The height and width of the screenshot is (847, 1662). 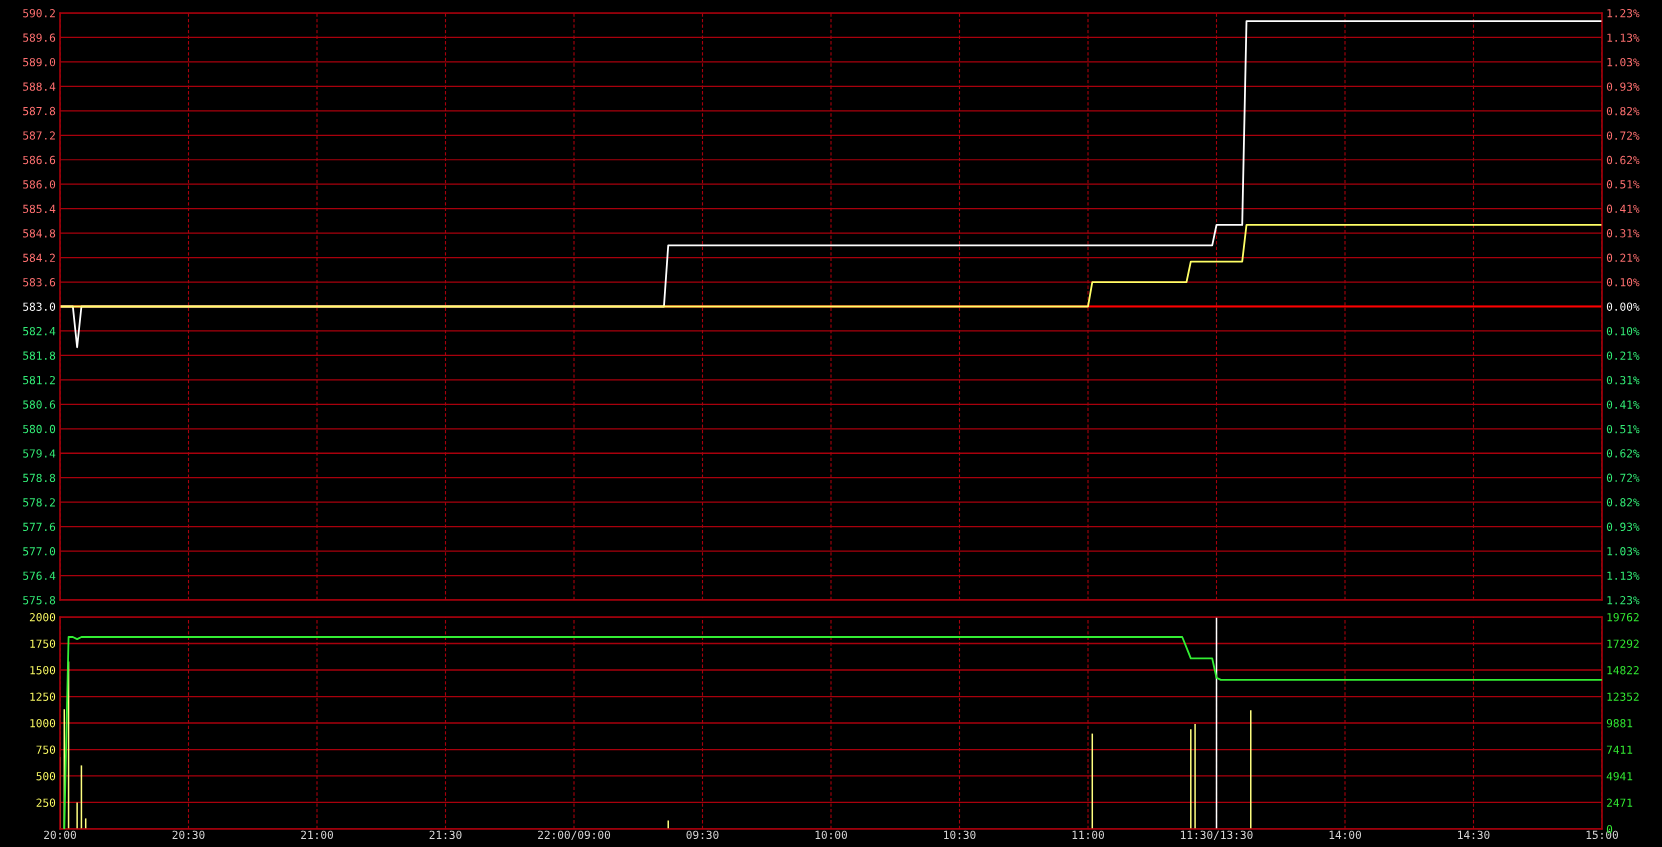 I want to click on x-tick-label: 11:30/13:30, so click(x=1217, y=835).